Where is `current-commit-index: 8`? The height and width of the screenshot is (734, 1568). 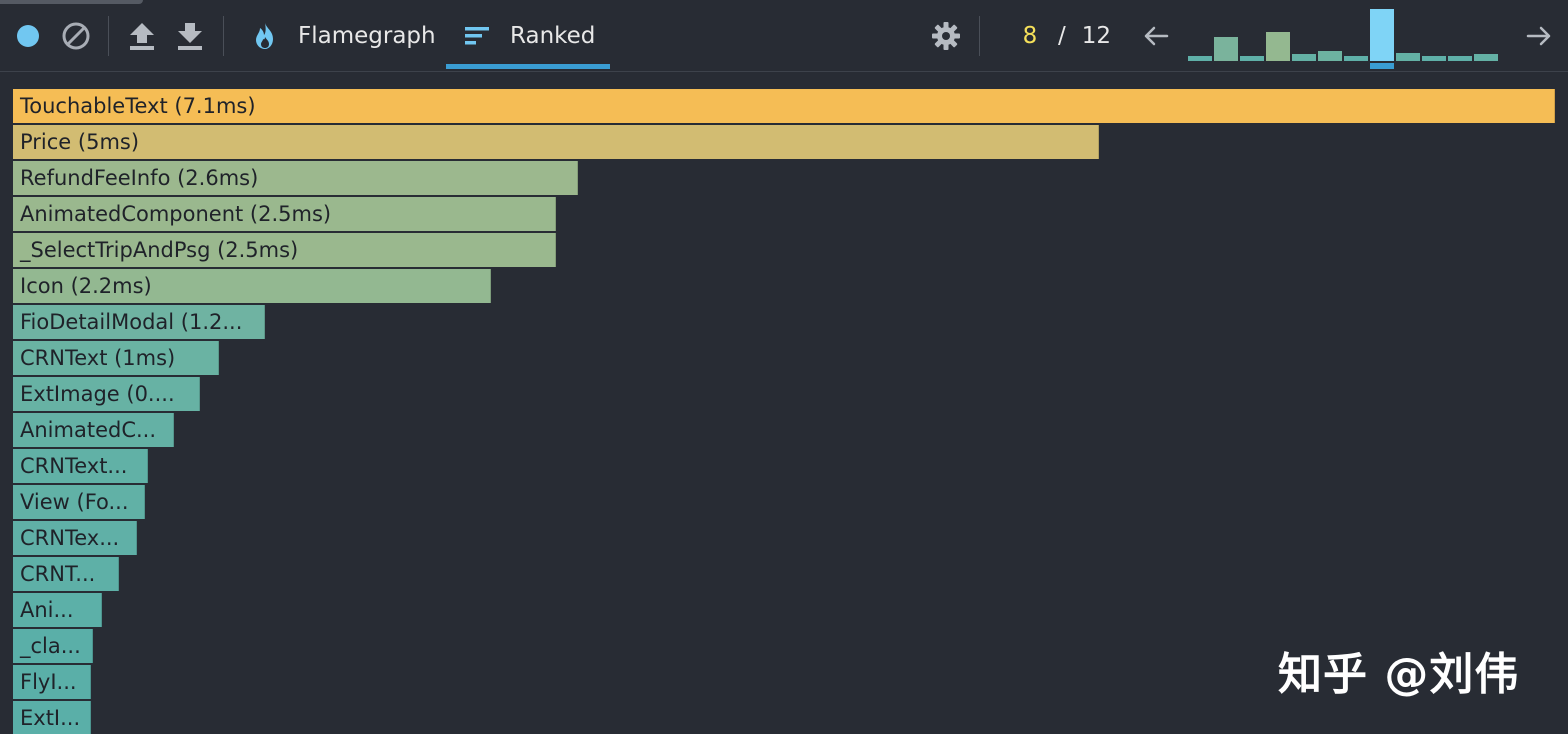
current-commit-index: 8 is located at coordinates (1030, 36).